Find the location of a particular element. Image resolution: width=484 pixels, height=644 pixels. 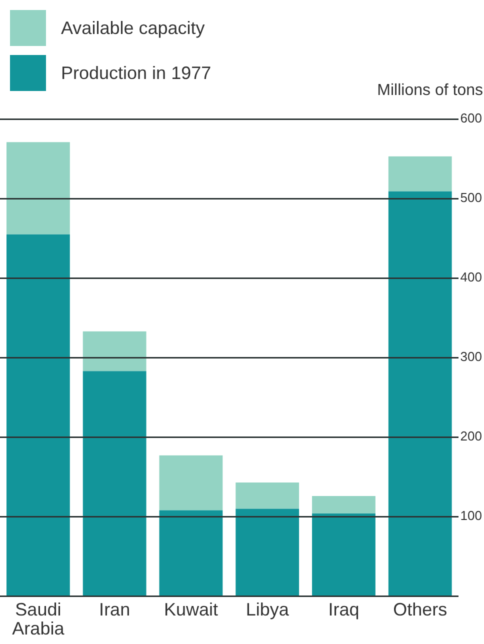

x-tick-label: Libya is located at coordinates (268, 610).